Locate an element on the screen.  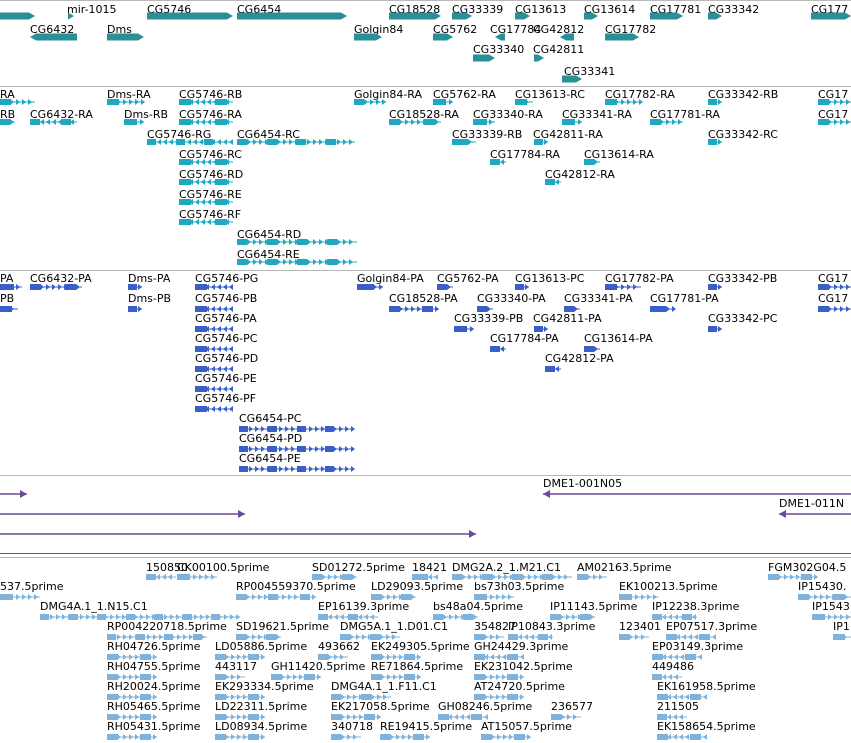
feature-label: LD08934.5prime is located at coordinates (261, 726).